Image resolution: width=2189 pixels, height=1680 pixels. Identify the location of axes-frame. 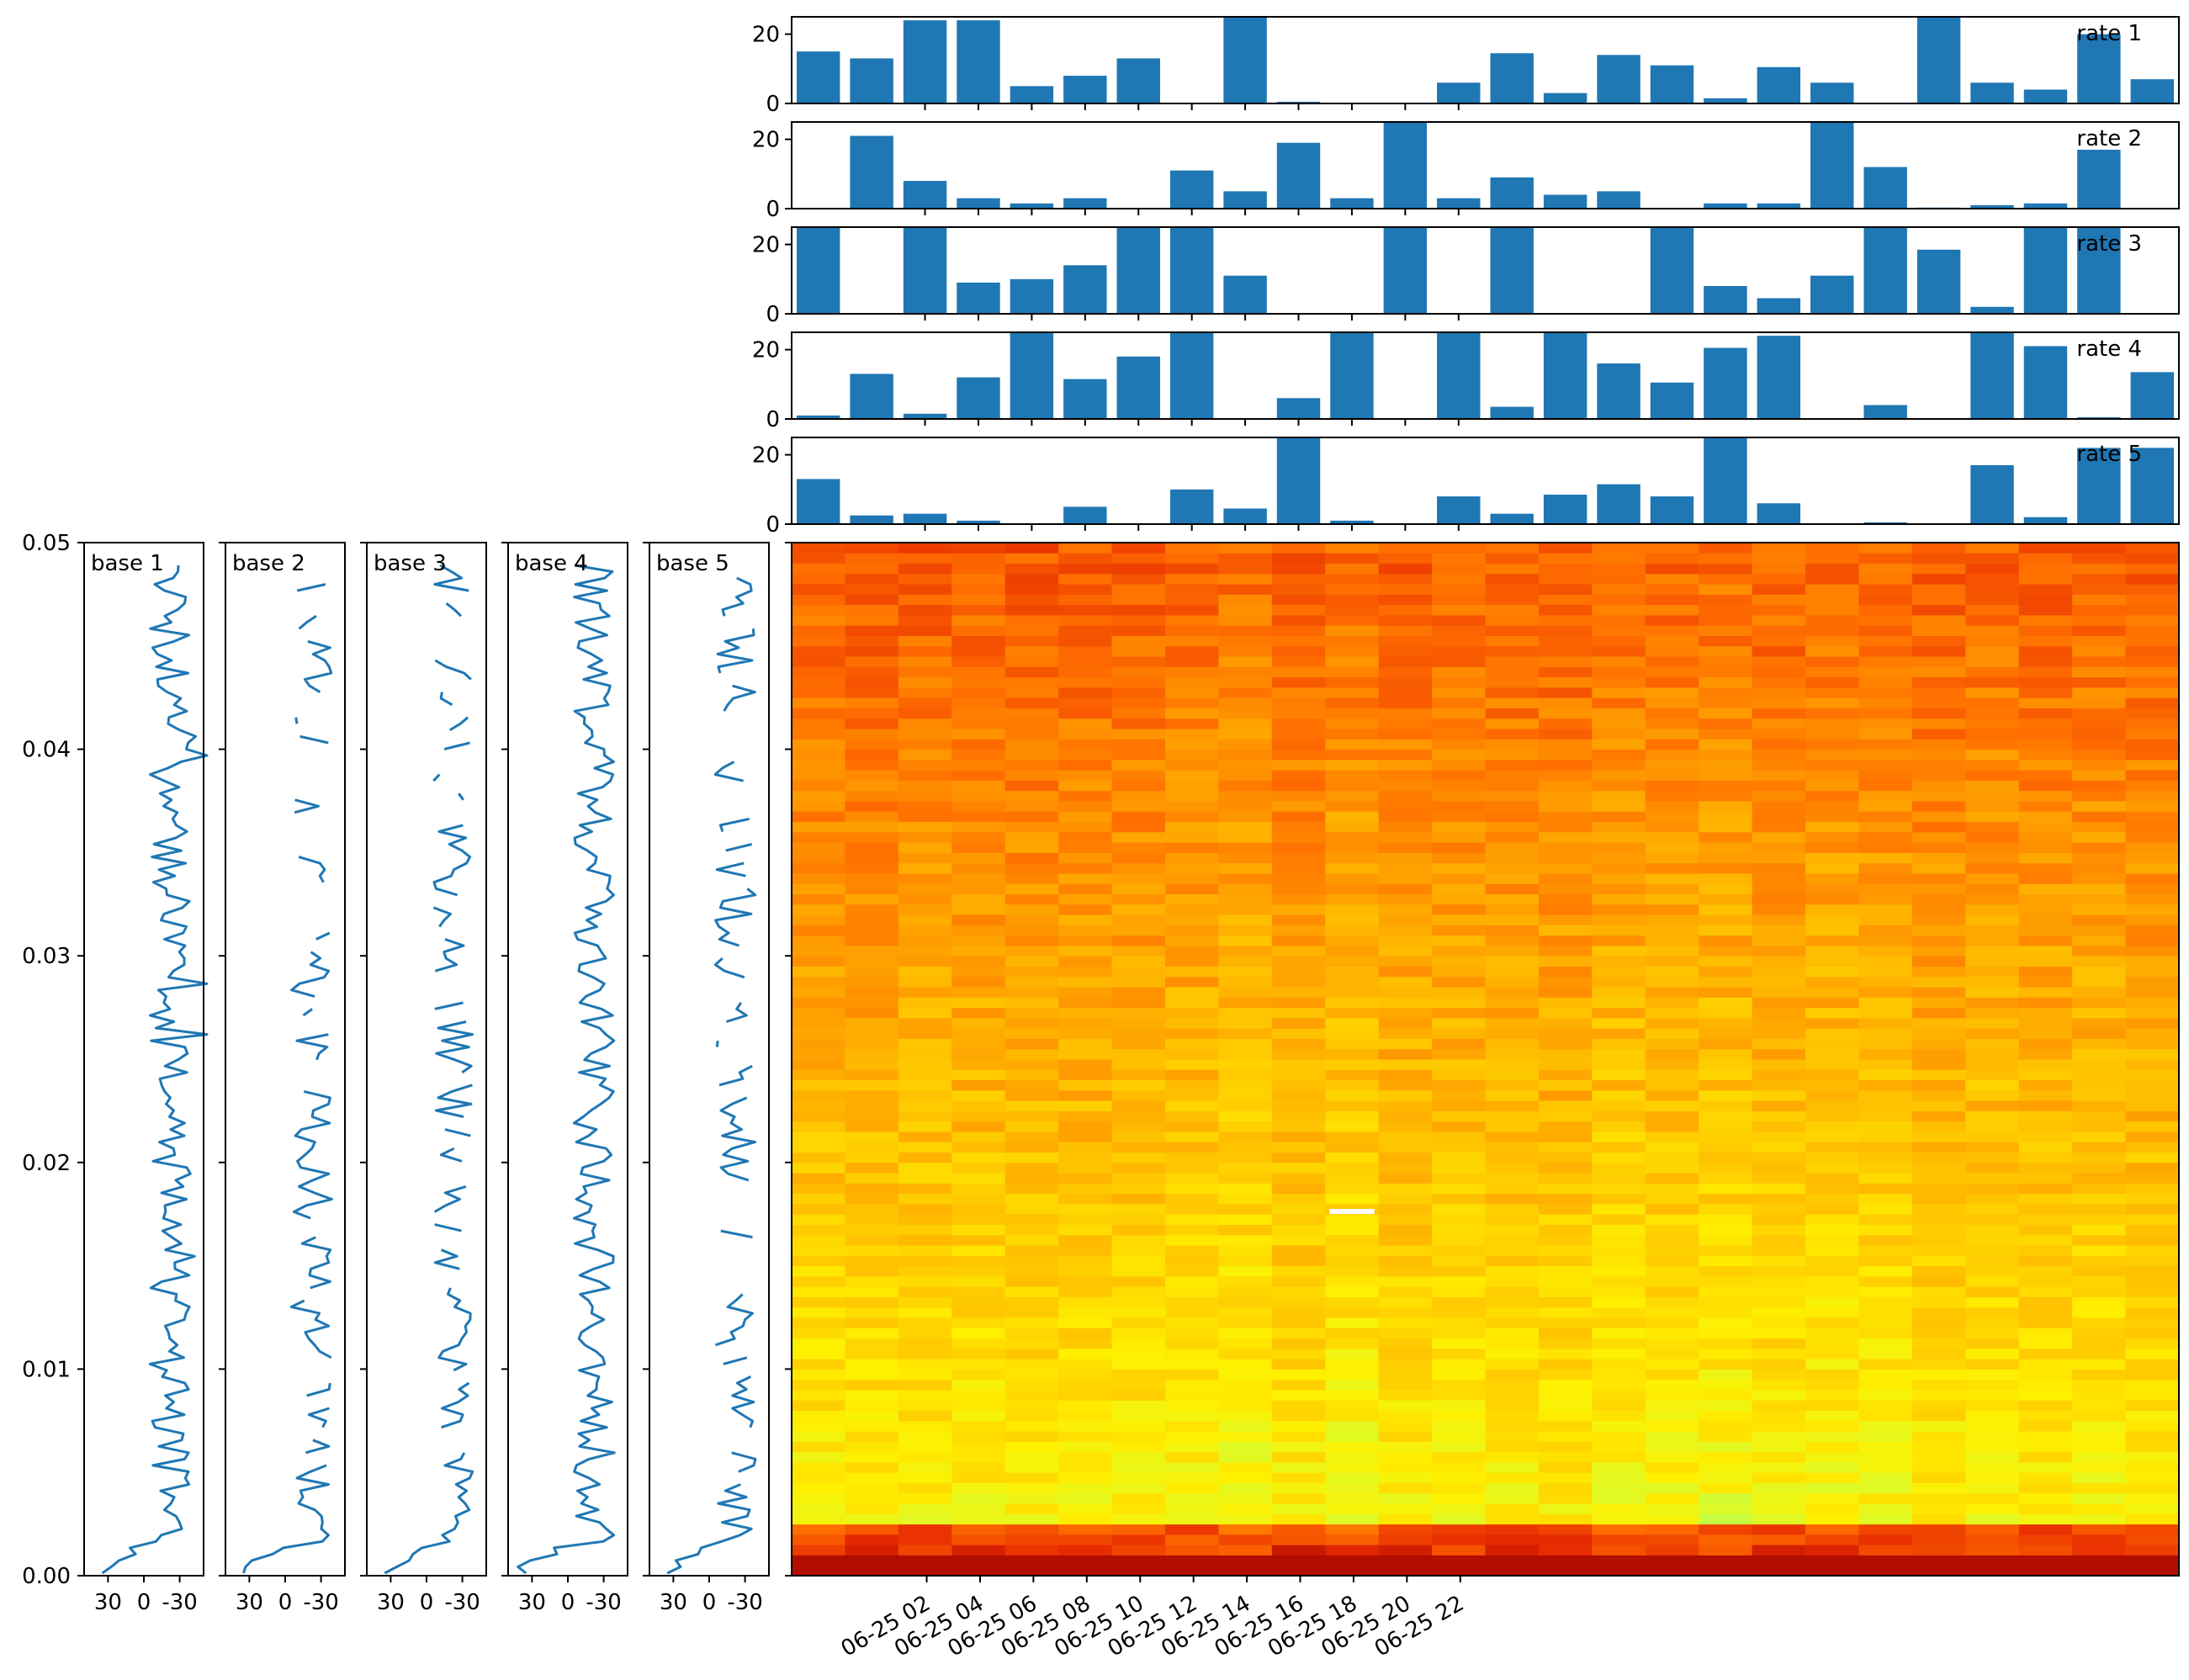
(143, 1059).